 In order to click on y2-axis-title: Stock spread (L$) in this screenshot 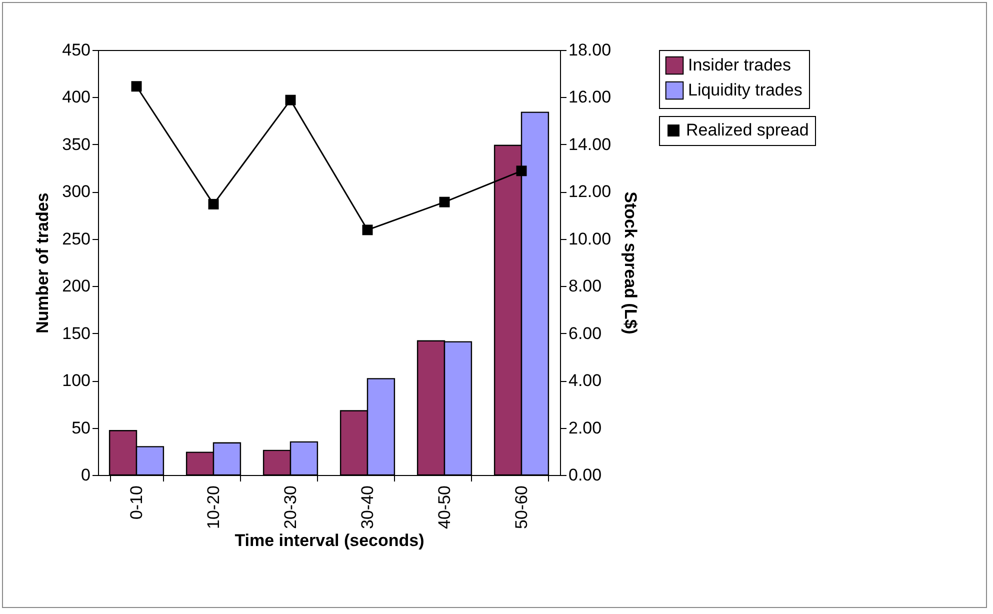, I will do `click(630, 263)`.